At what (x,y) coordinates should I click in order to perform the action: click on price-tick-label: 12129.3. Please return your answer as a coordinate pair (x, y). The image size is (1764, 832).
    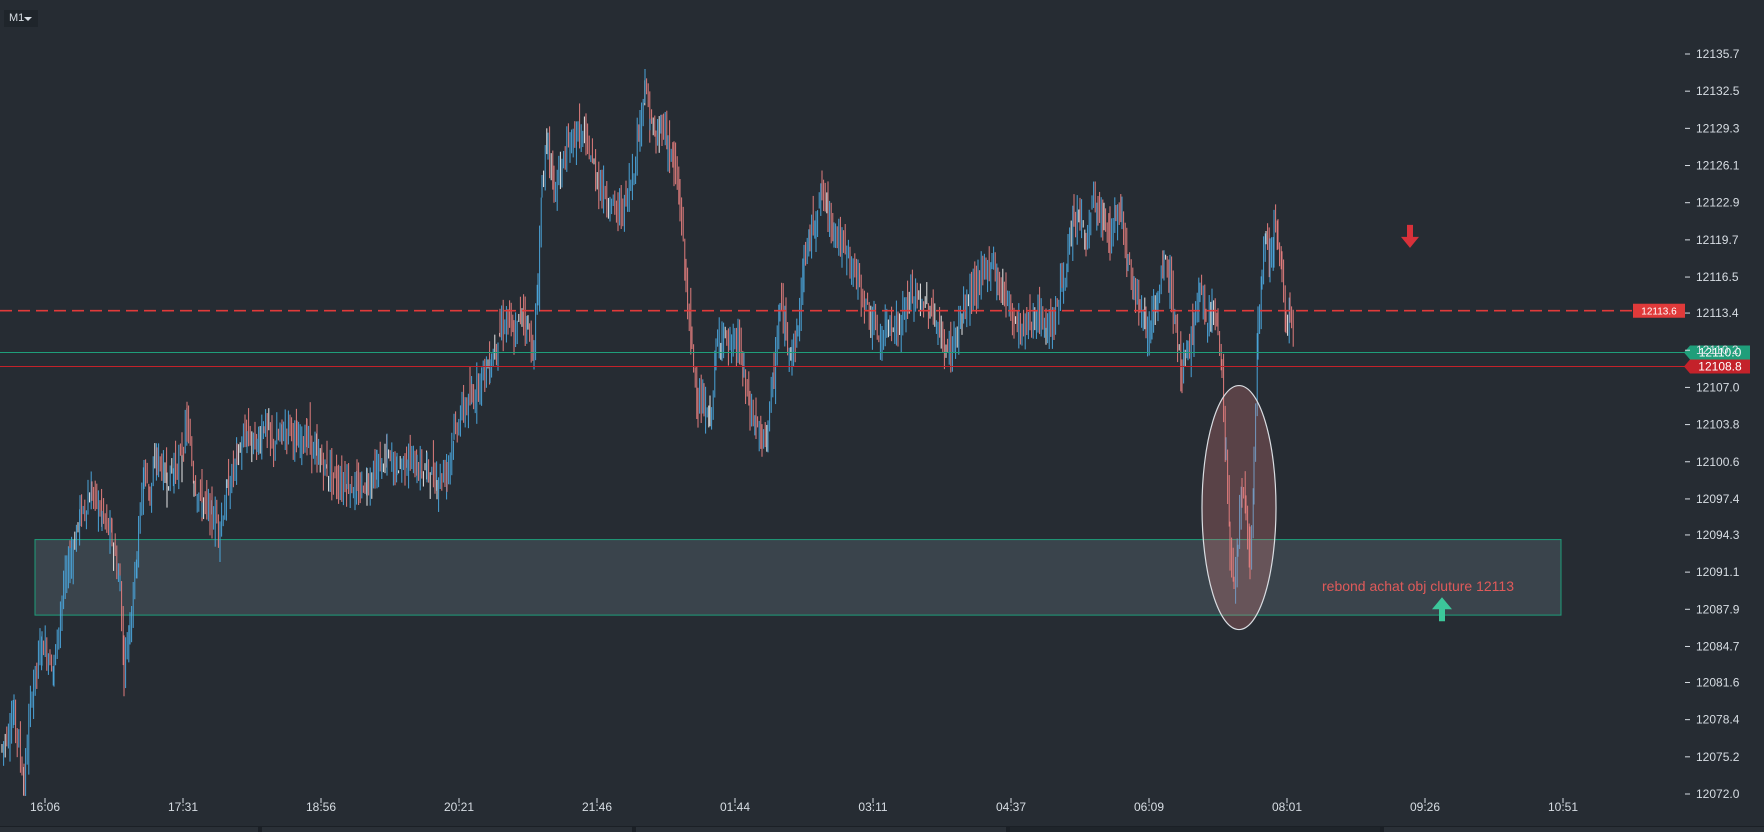
    Looking at the image, I should click on (1718, 128).